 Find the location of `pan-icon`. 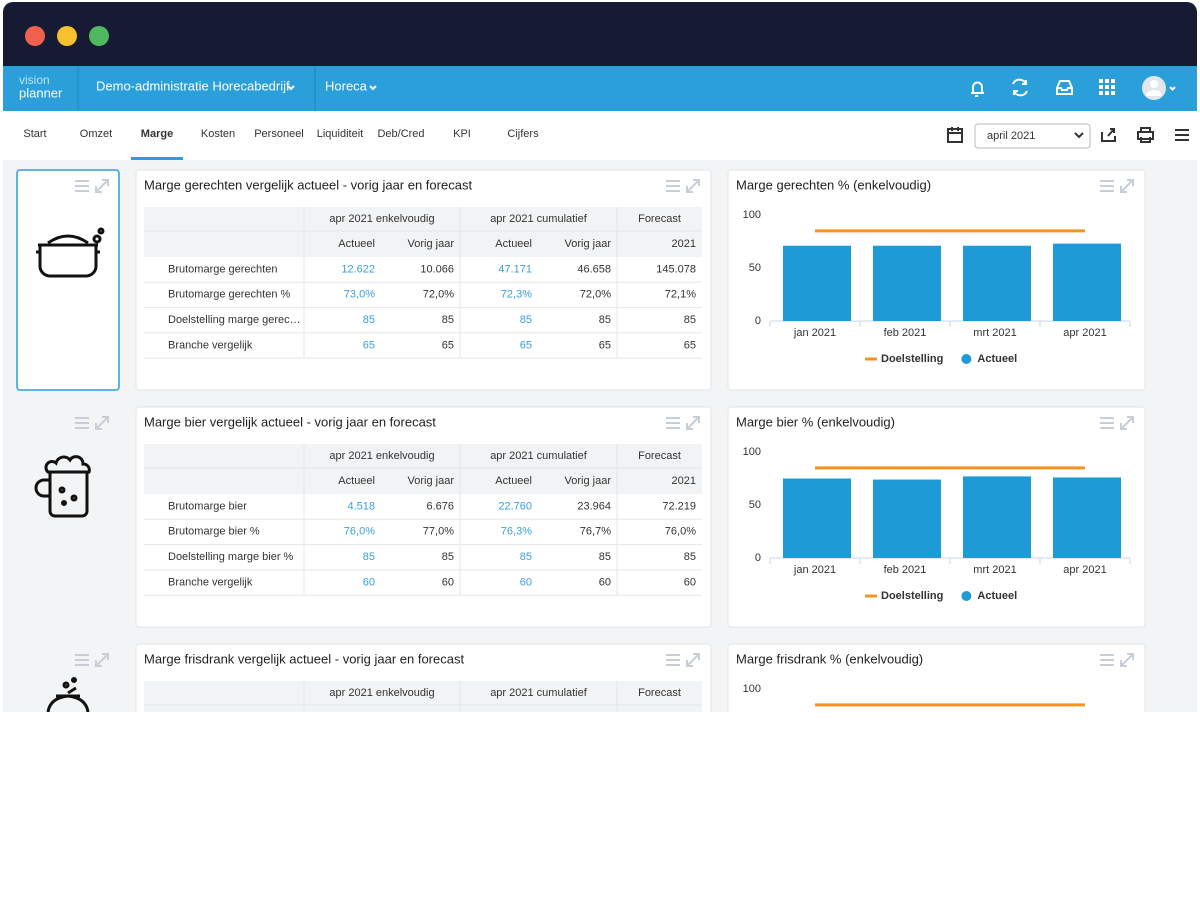

pan-icon is located at coordinates (68, 694).